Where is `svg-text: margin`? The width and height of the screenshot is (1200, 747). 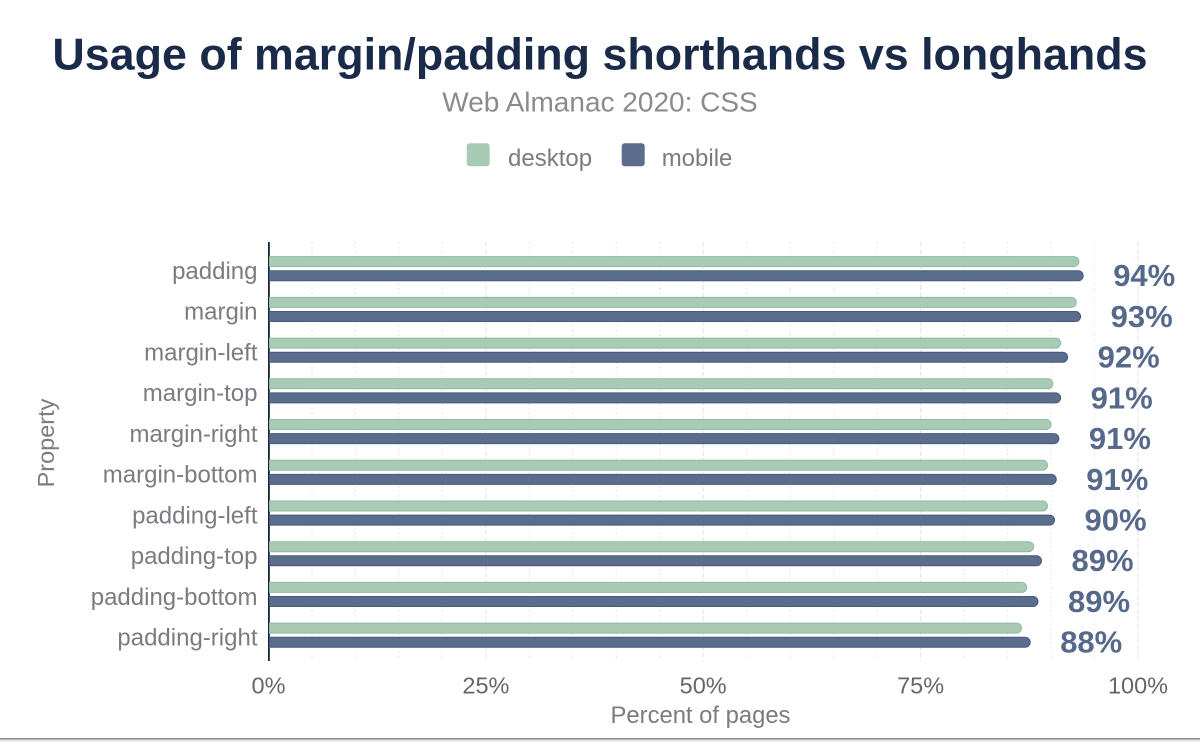
svg-text: margin is located at coordinates (220, 312).